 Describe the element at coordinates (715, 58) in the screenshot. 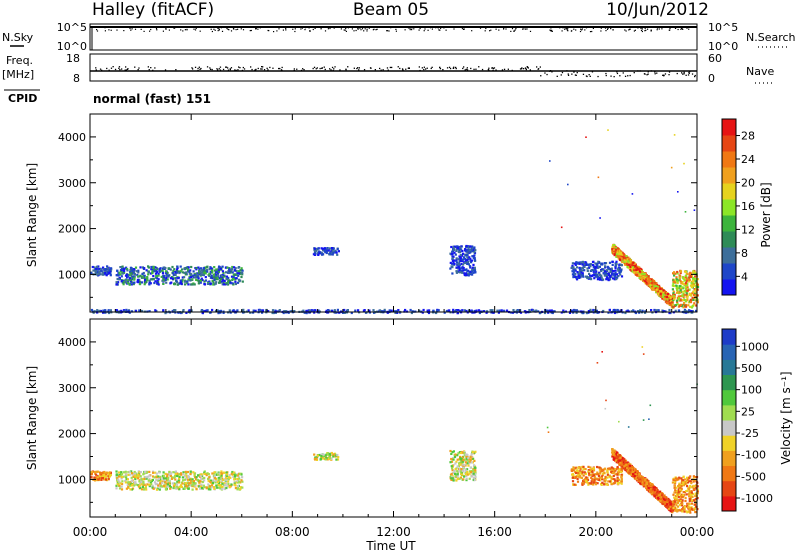

I see `nave-tick-top: 60` at that location.